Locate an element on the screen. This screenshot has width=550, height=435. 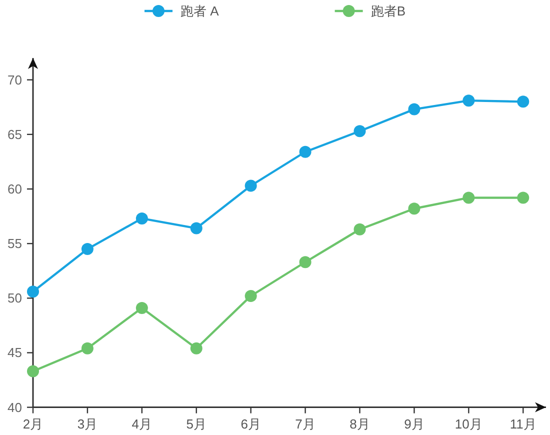
y-tick-label: 60 is located at coordinates (15, 188).